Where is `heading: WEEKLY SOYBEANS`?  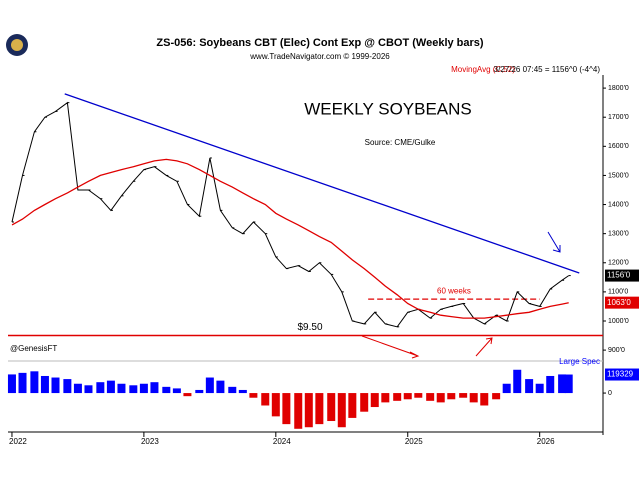
heading: WEEKLY SOYBEANS is located at coordinates (388, 108).